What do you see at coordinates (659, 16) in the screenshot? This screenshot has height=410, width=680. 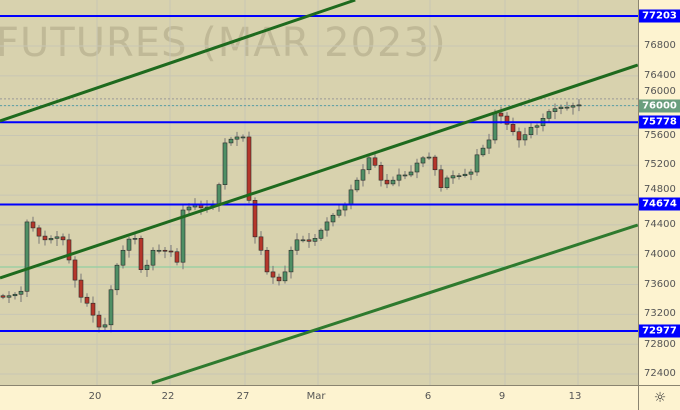 I see `price-level-badge: 77203` at bounding box center [659, 16].